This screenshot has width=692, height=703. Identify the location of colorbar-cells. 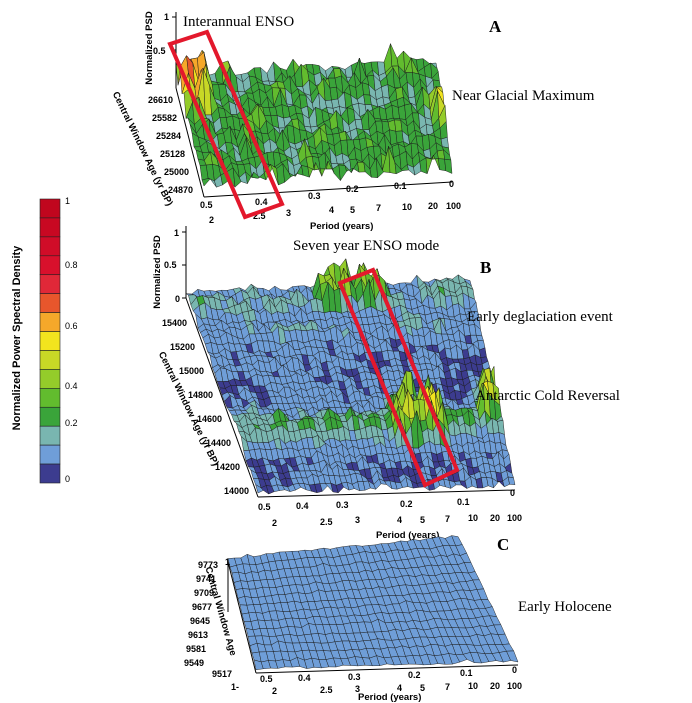
(50, 341).